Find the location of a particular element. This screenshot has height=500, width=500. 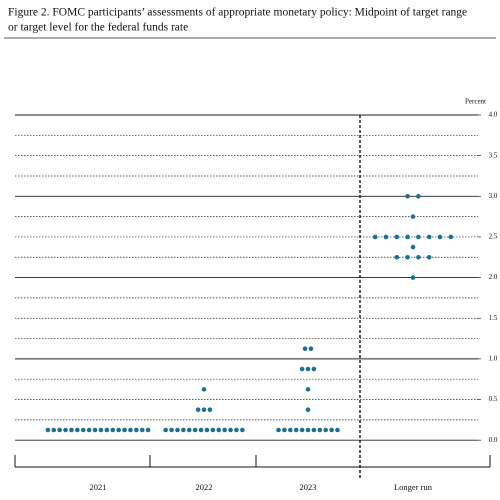

y-tick-label: 3.5 is located at coordinates (493, 155).